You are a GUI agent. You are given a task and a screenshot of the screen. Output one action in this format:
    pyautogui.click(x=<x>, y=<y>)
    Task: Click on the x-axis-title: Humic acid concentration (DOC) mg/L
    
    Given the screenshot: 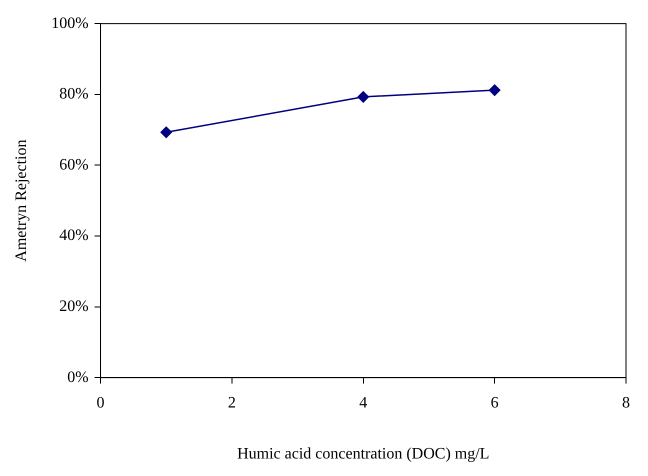 What is the action you would take?
    pyautogui.click(x=363, y=454)
    